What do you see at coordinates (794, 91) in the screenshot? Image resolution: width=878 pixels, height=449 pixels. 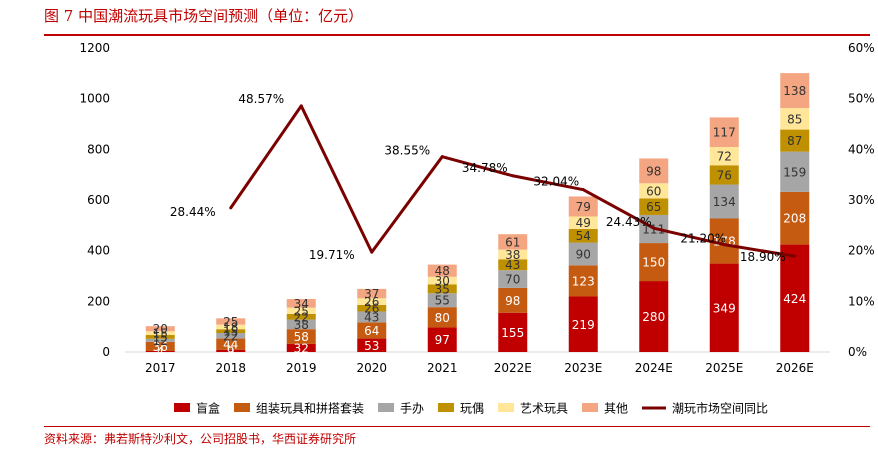 I see `bar-value-label: 138` at bounding box center [794, 91].